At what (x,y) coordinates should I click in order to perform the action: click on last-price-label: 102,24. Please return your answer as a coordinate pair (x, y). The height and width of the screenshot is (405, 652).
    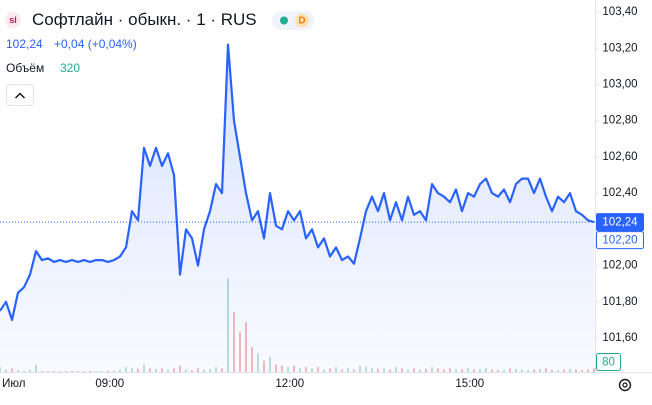
    Looking at the image, I should click on (620, 223).